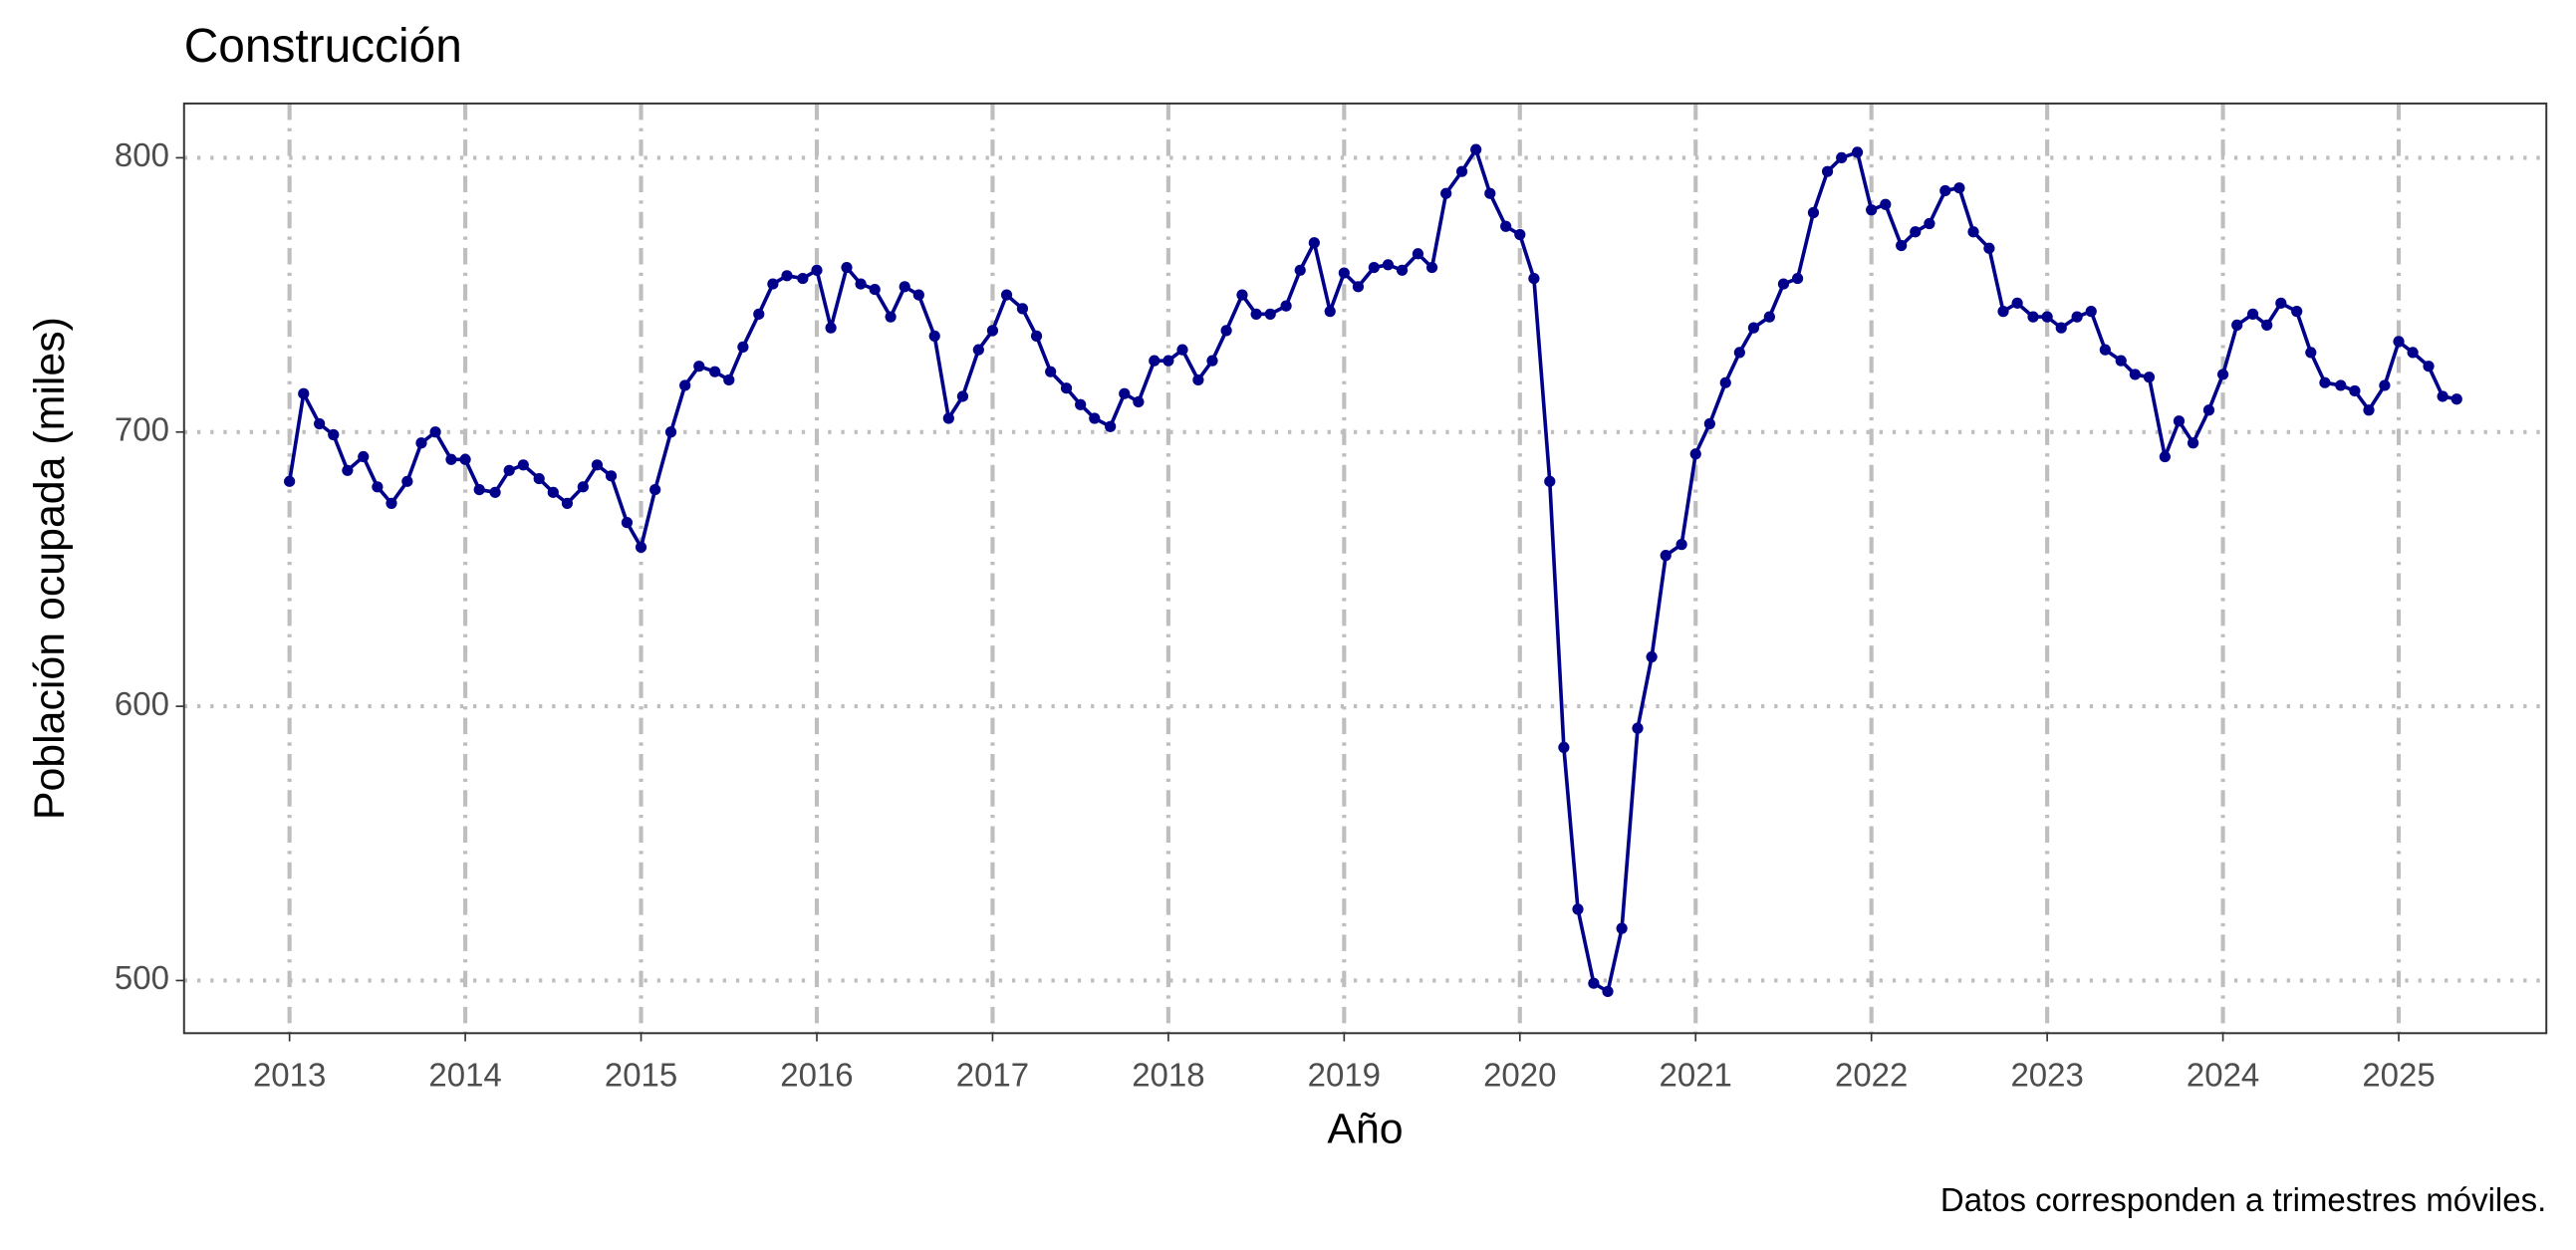  I want to click on y-tick-label: 500, so click(142, 977).